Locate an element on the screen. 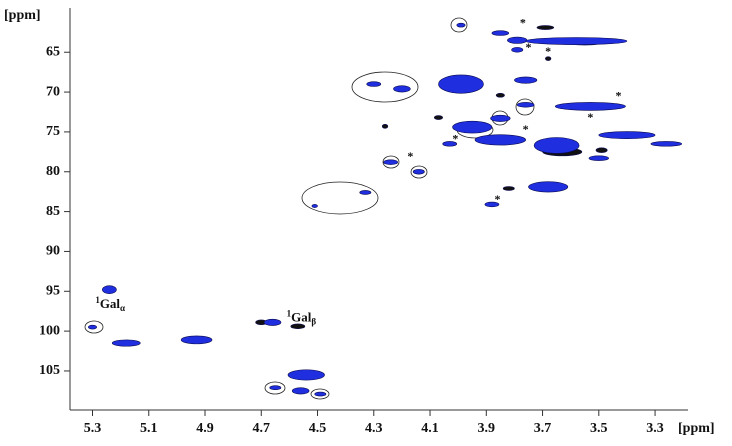  y-tick-label: 75 is located at coordinates (53, 131).